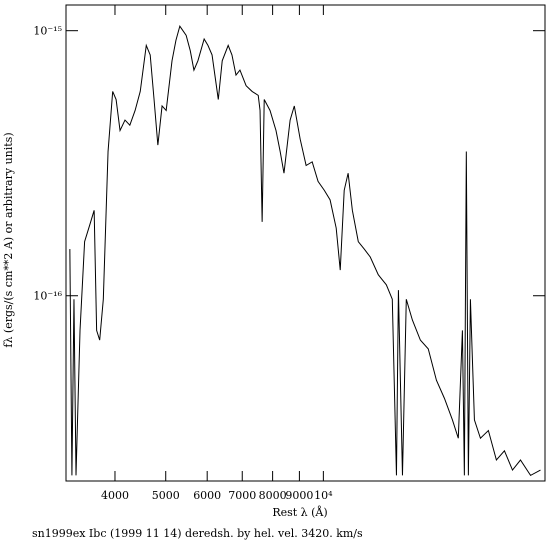 The height and width of the screenshot is (544, 554). Describe the element at coordinates (207, 495) in the screenshot. I see `x-tick-label: 6000` at that location.